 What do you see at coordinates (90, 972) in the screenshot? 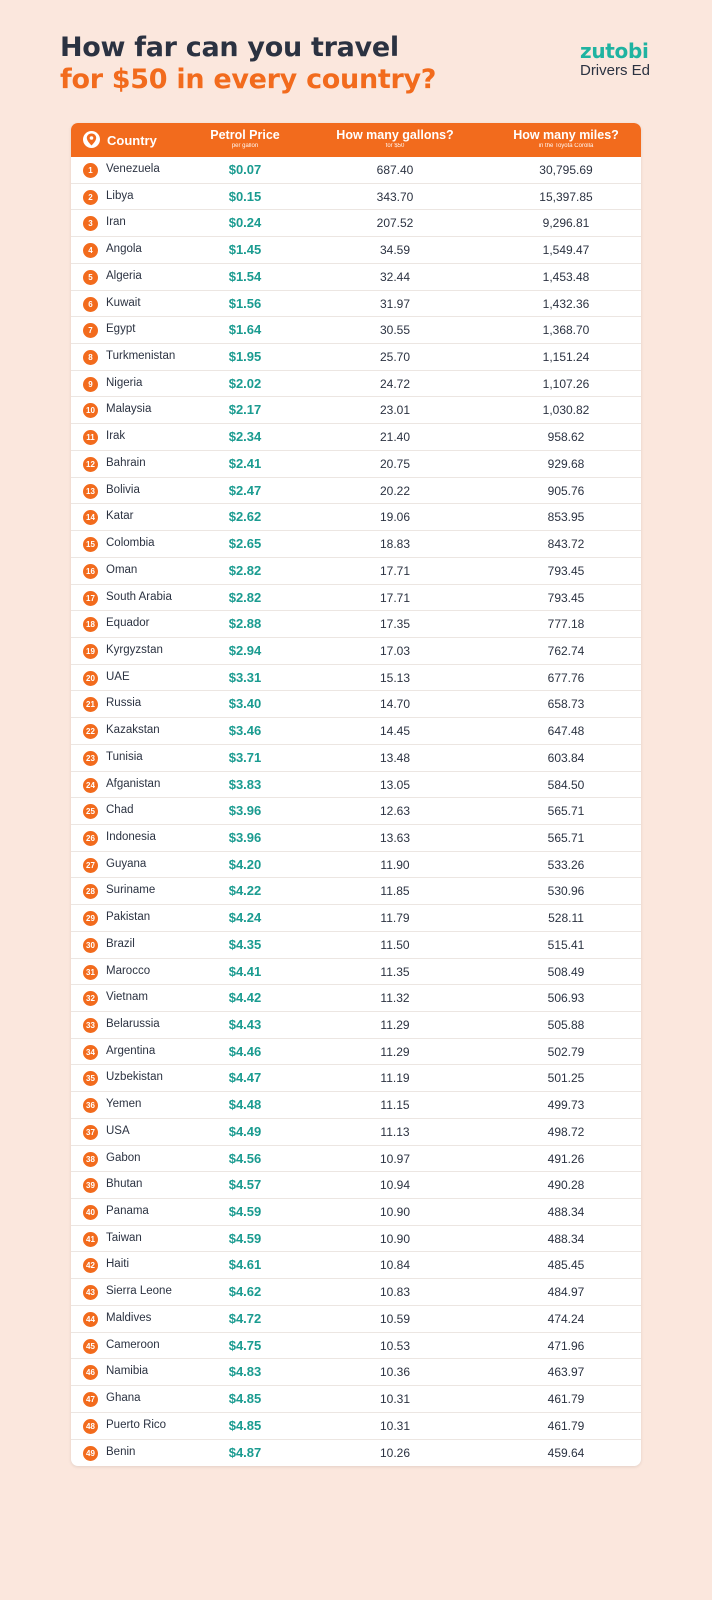
I see `rank-badge: 31` at bounding box center [90, 972].